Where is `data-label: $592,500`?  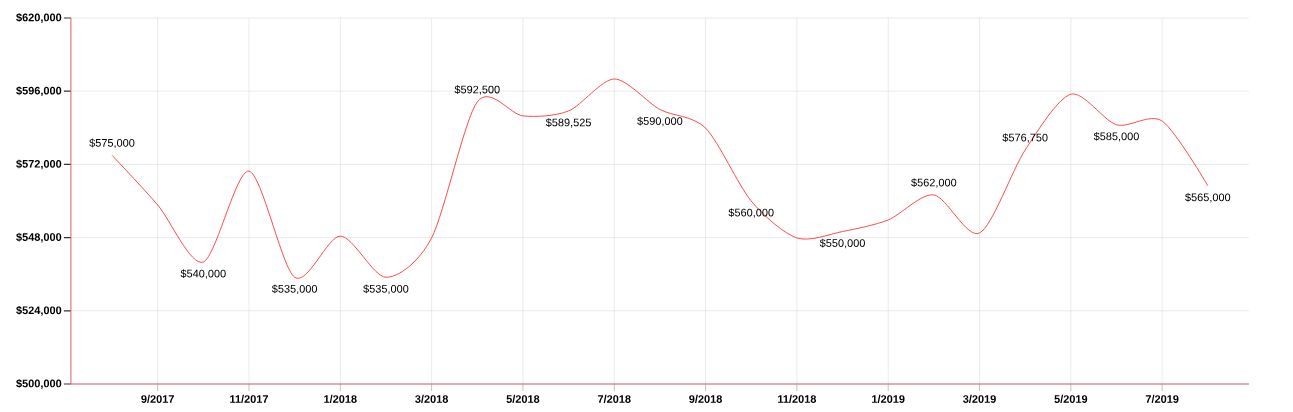 data-label: $592,500 is located at coordinates (477, 90).